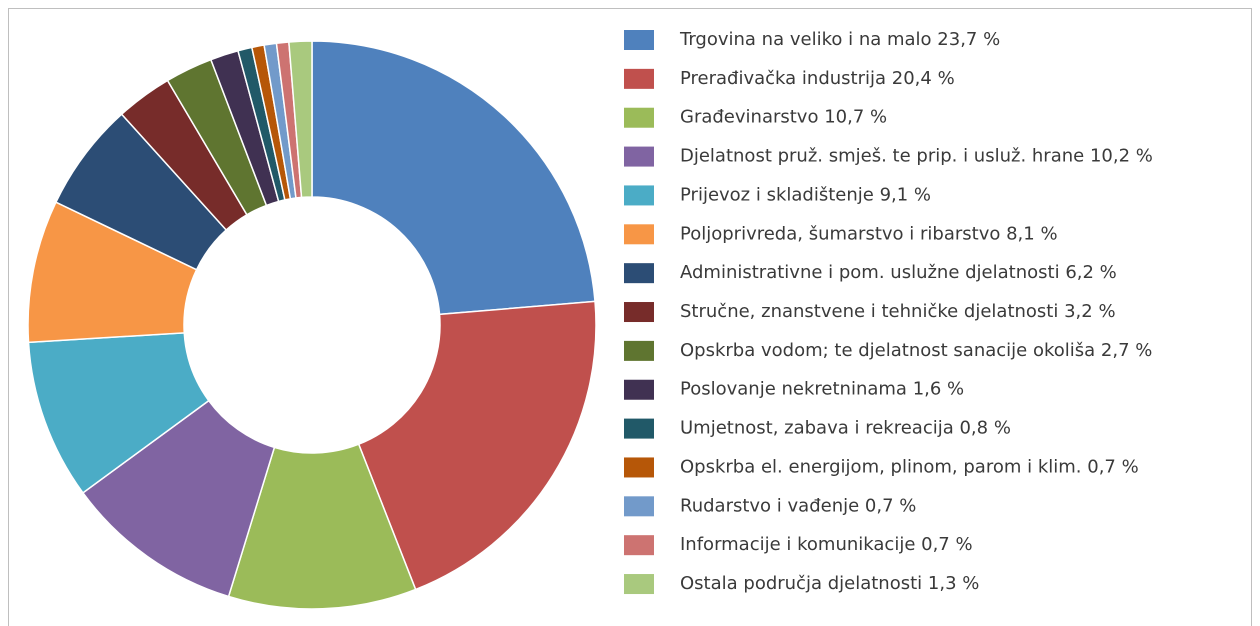 The height and width of the screenshot is (626, 1260). Describe the element at coordinates (923, 78) in the screenshot. I see `legend-value: 20,4 %` at that location.